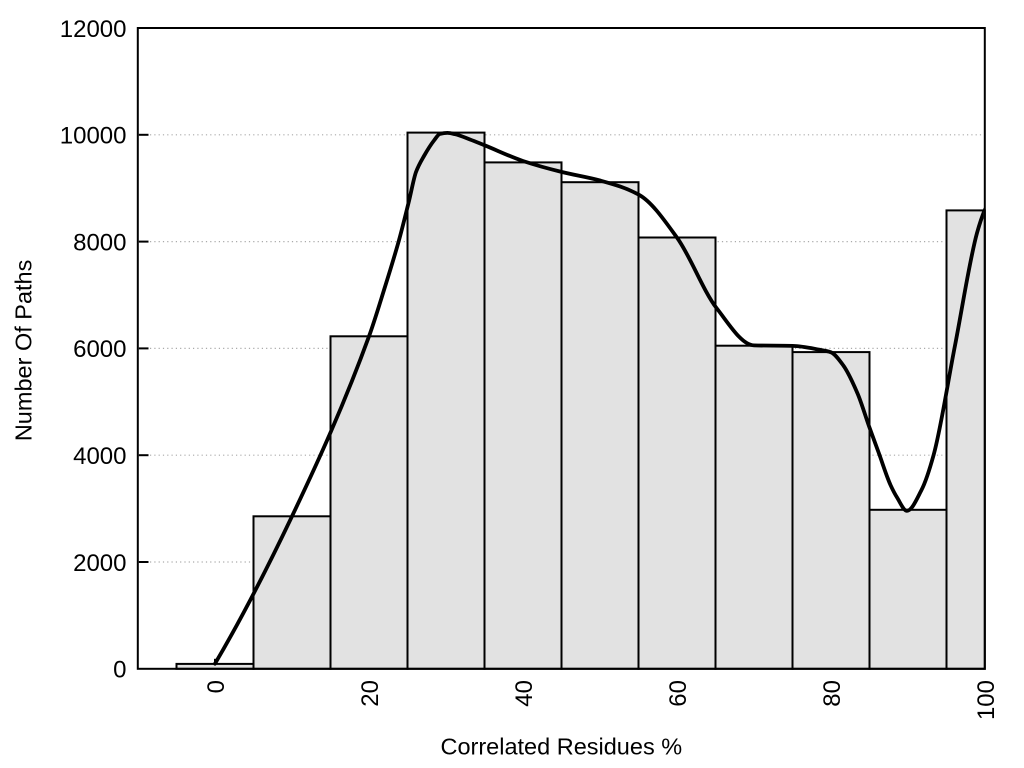 The image size is (1024, 768). I want to click on svg-text: 60, so click(678, 693).